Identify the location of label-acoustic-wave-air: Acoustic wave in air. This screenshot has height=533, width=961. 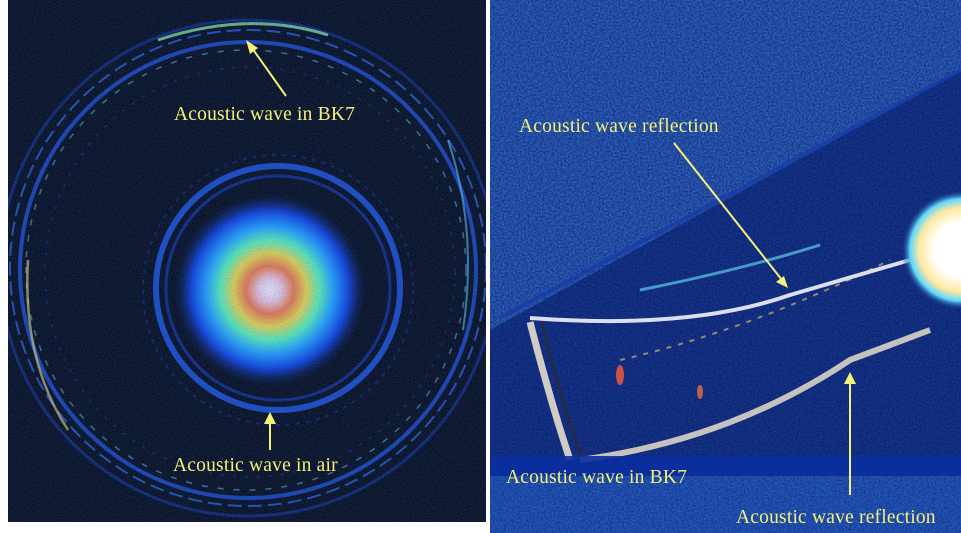
(255, 465).